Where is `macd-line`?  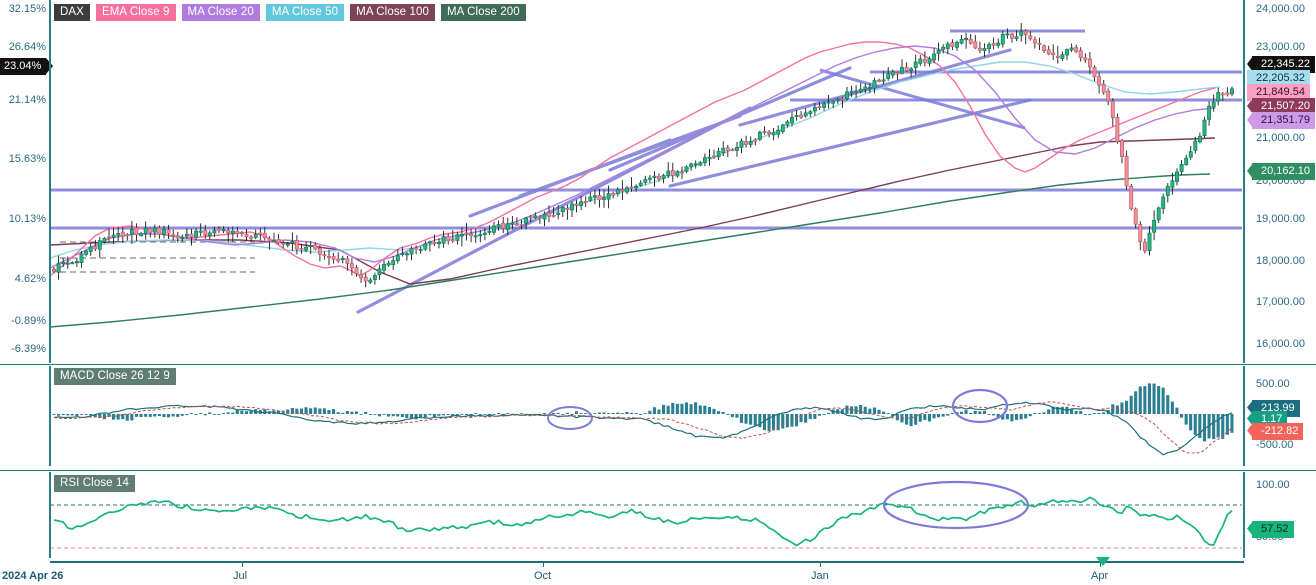
macd-line is located at coordinates (643, 428).